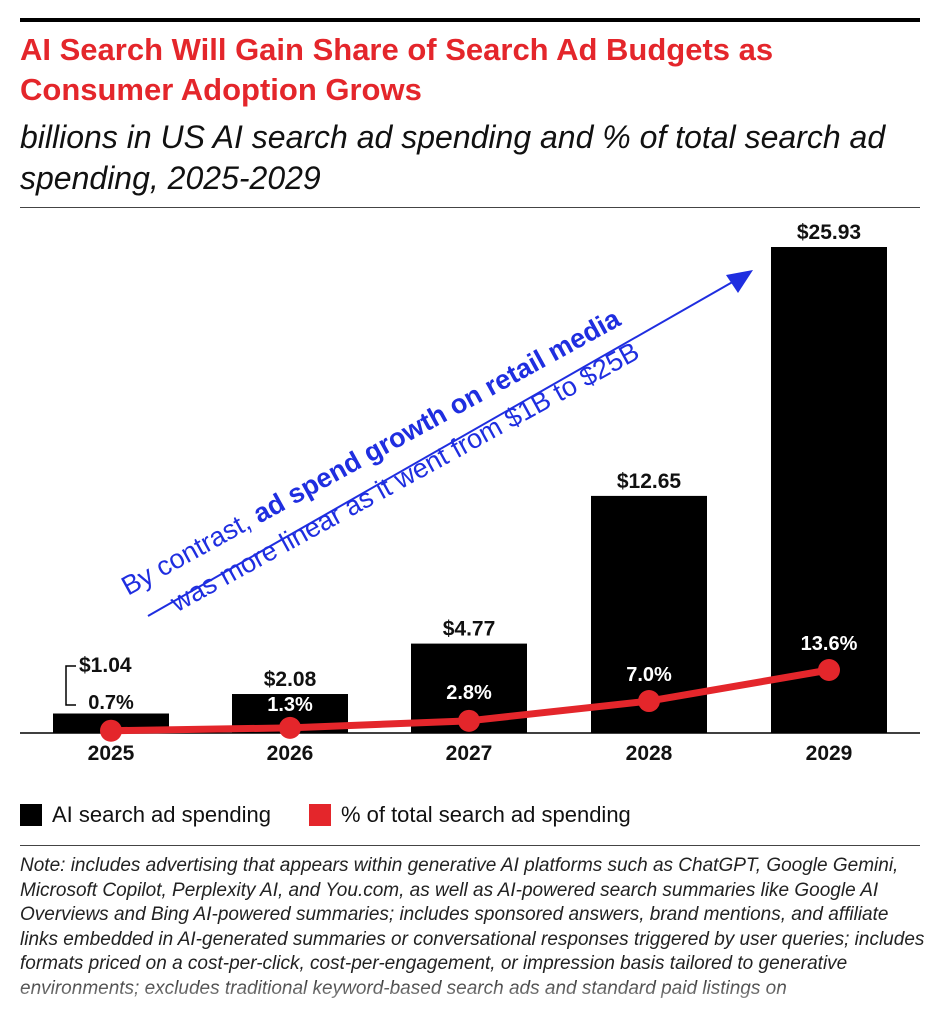 This screenshot has height=1018, width=940. I want to click on x-tick-label-2025: 2025, so click(111, 753).